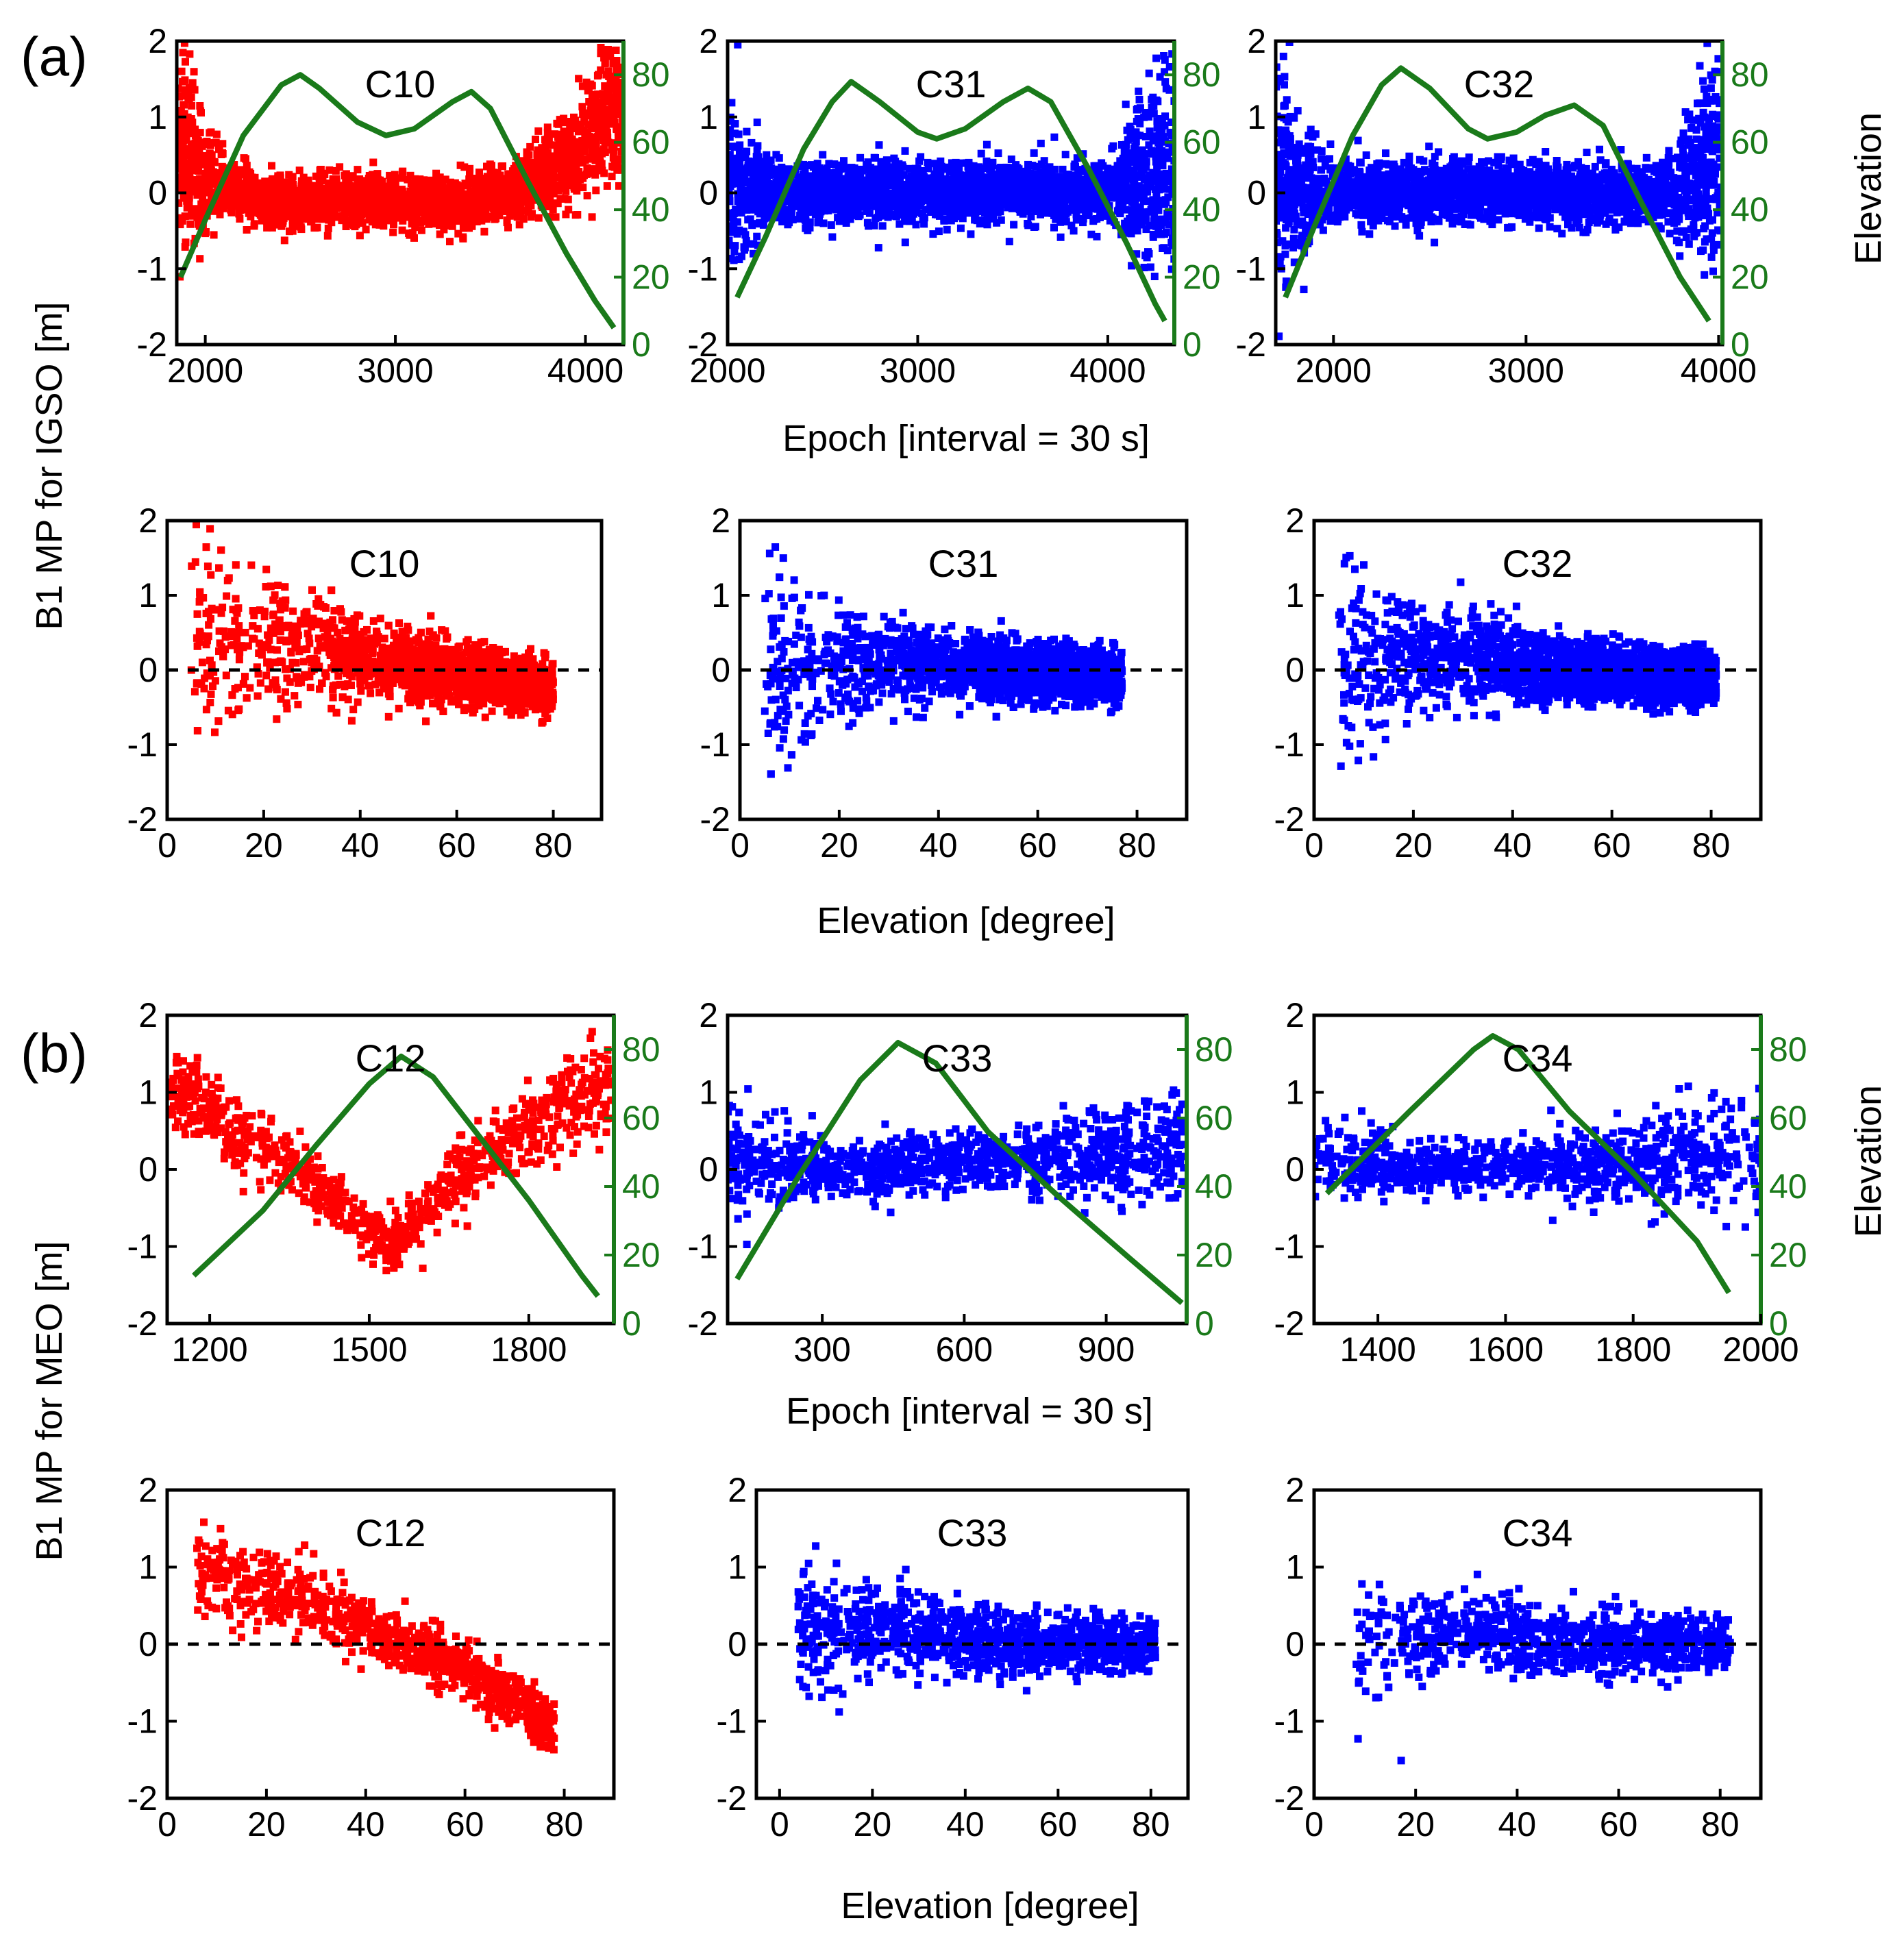  What do you see at coordinates (152, 344) in the screenshot?
I see `y-tick-label: -2` at bounding box center [152, 344].